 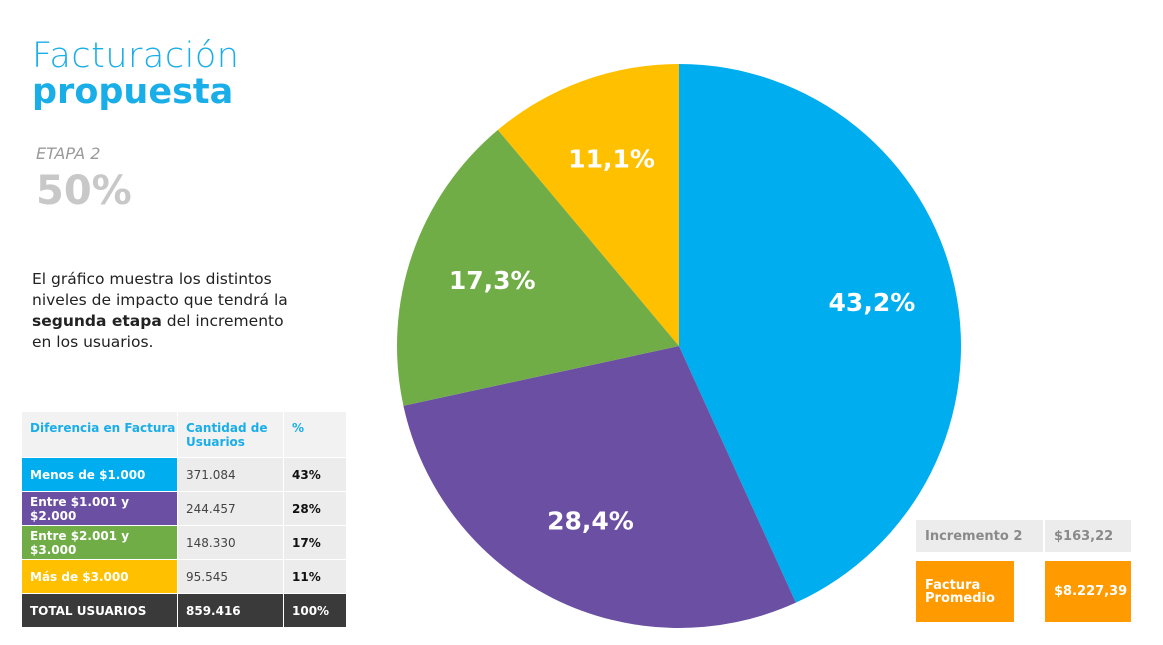 What do you see at coordinates (872, 302) in the screenshot?
I see `slice-label: 43,2%` at bounding box center [872, 302].